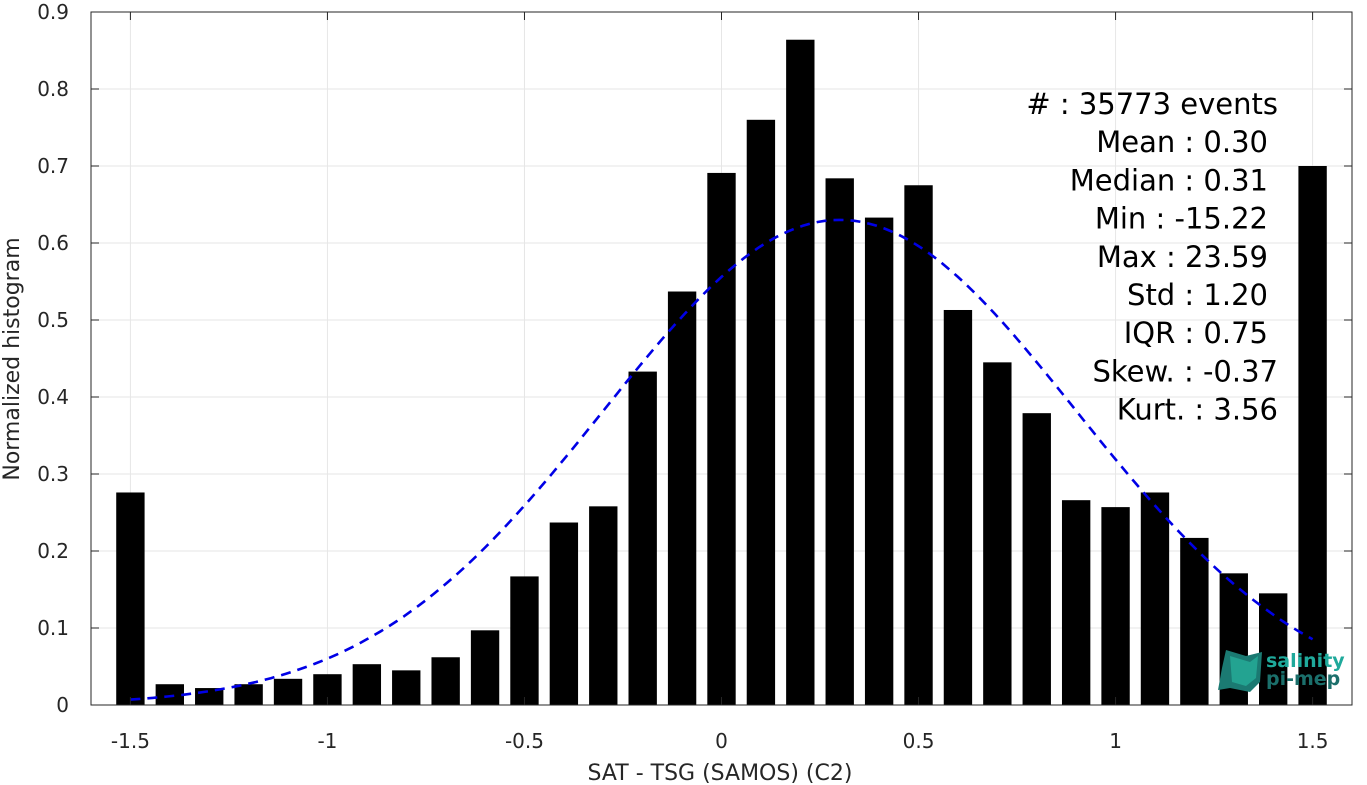 The width and height of the screenshot is (1367, 785). Describe the element at coordinates (53, 397) in the screenshot. I see `y-tick-label: 0.4` at that location.